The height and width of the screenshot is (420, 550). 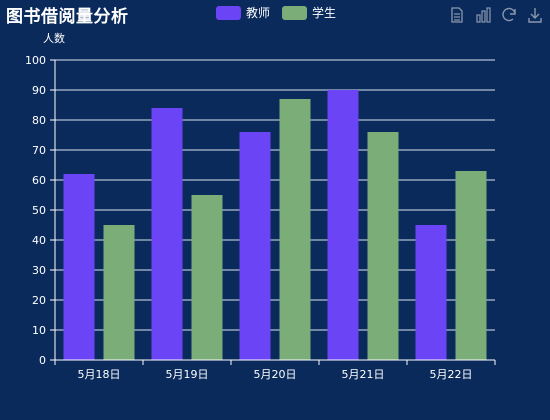 I want to click on legend: 教师 学生, so click(x=282, y=12).